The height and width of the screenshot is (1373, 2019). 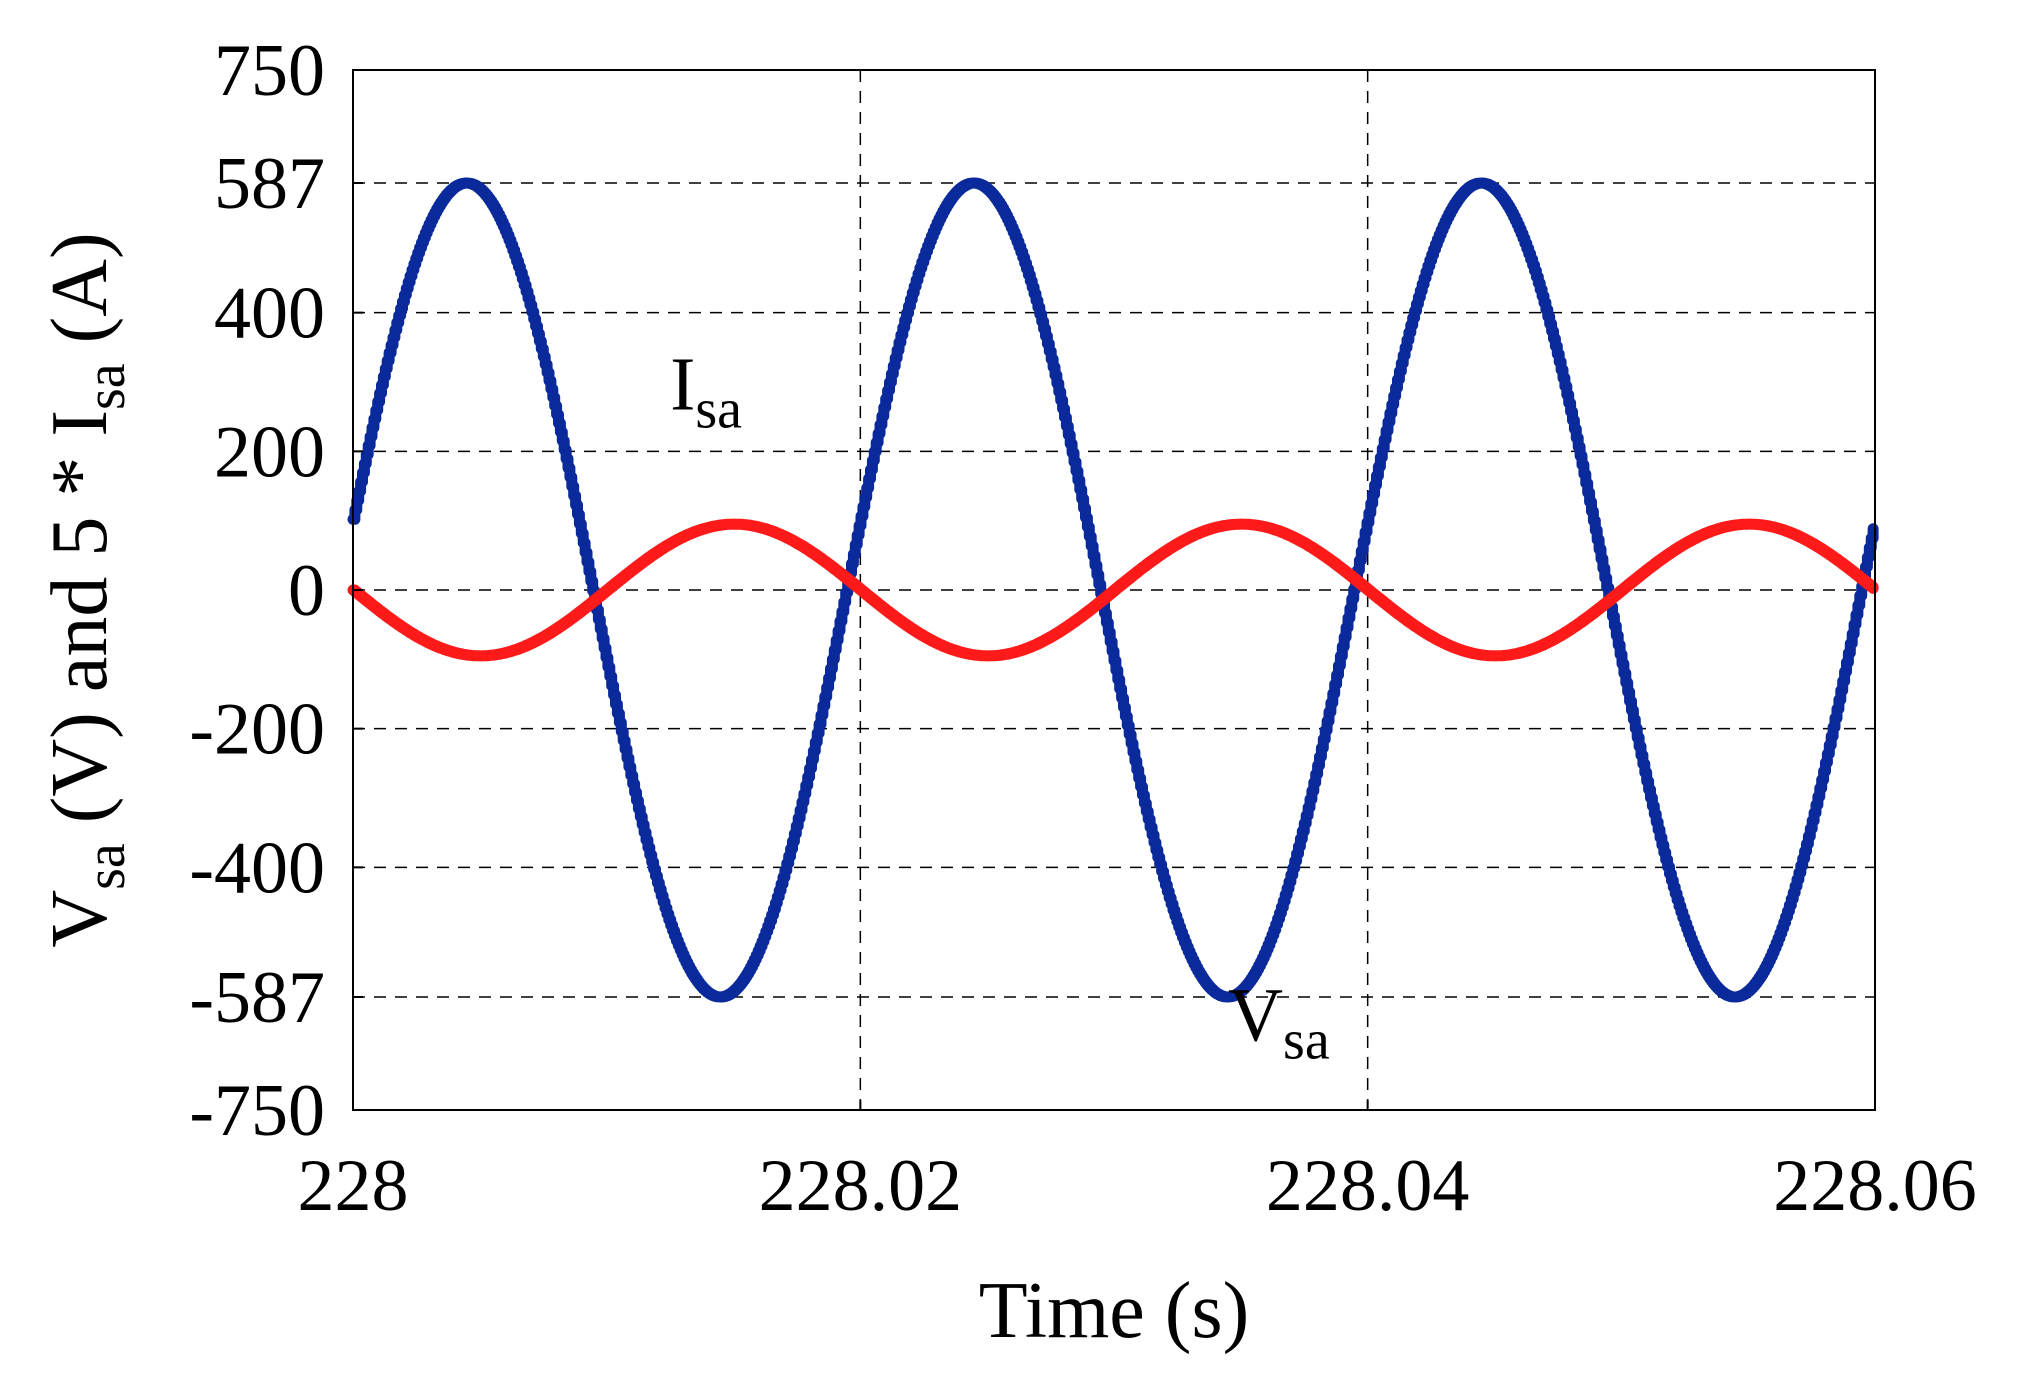 I want to click on isa-label-main: I, so click(x=682, y=385).